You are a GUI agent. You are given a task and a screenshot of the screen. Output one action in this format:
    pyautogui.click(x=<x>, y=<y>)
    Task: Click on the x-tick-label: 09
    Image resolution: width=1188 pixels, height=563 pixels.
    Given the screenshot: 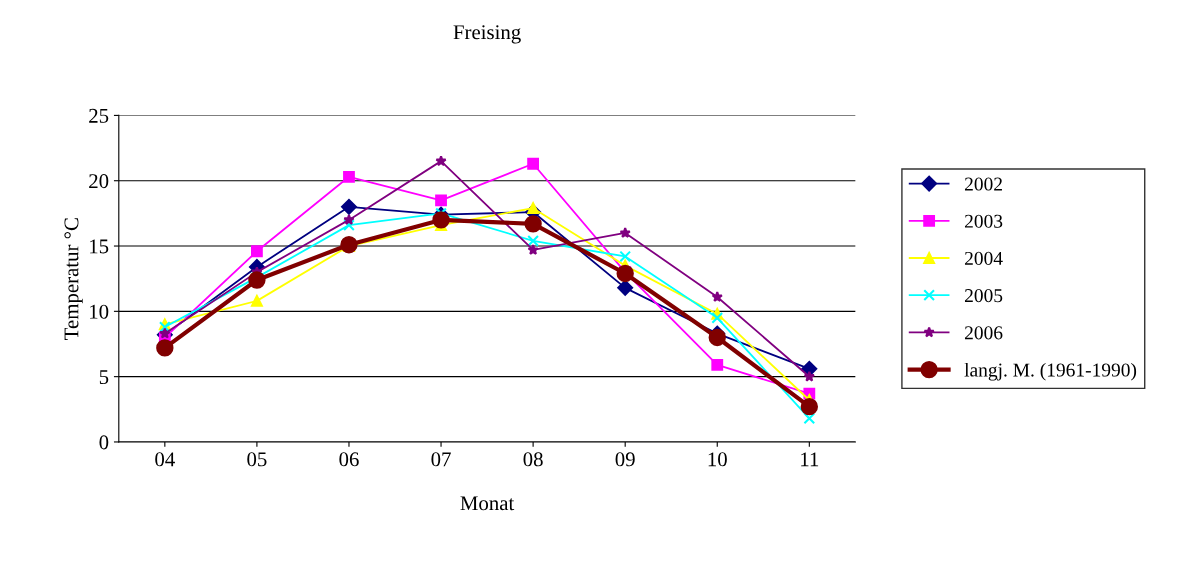 What is the action you would take?
    pyautogui.click(x=625, y=459)
    